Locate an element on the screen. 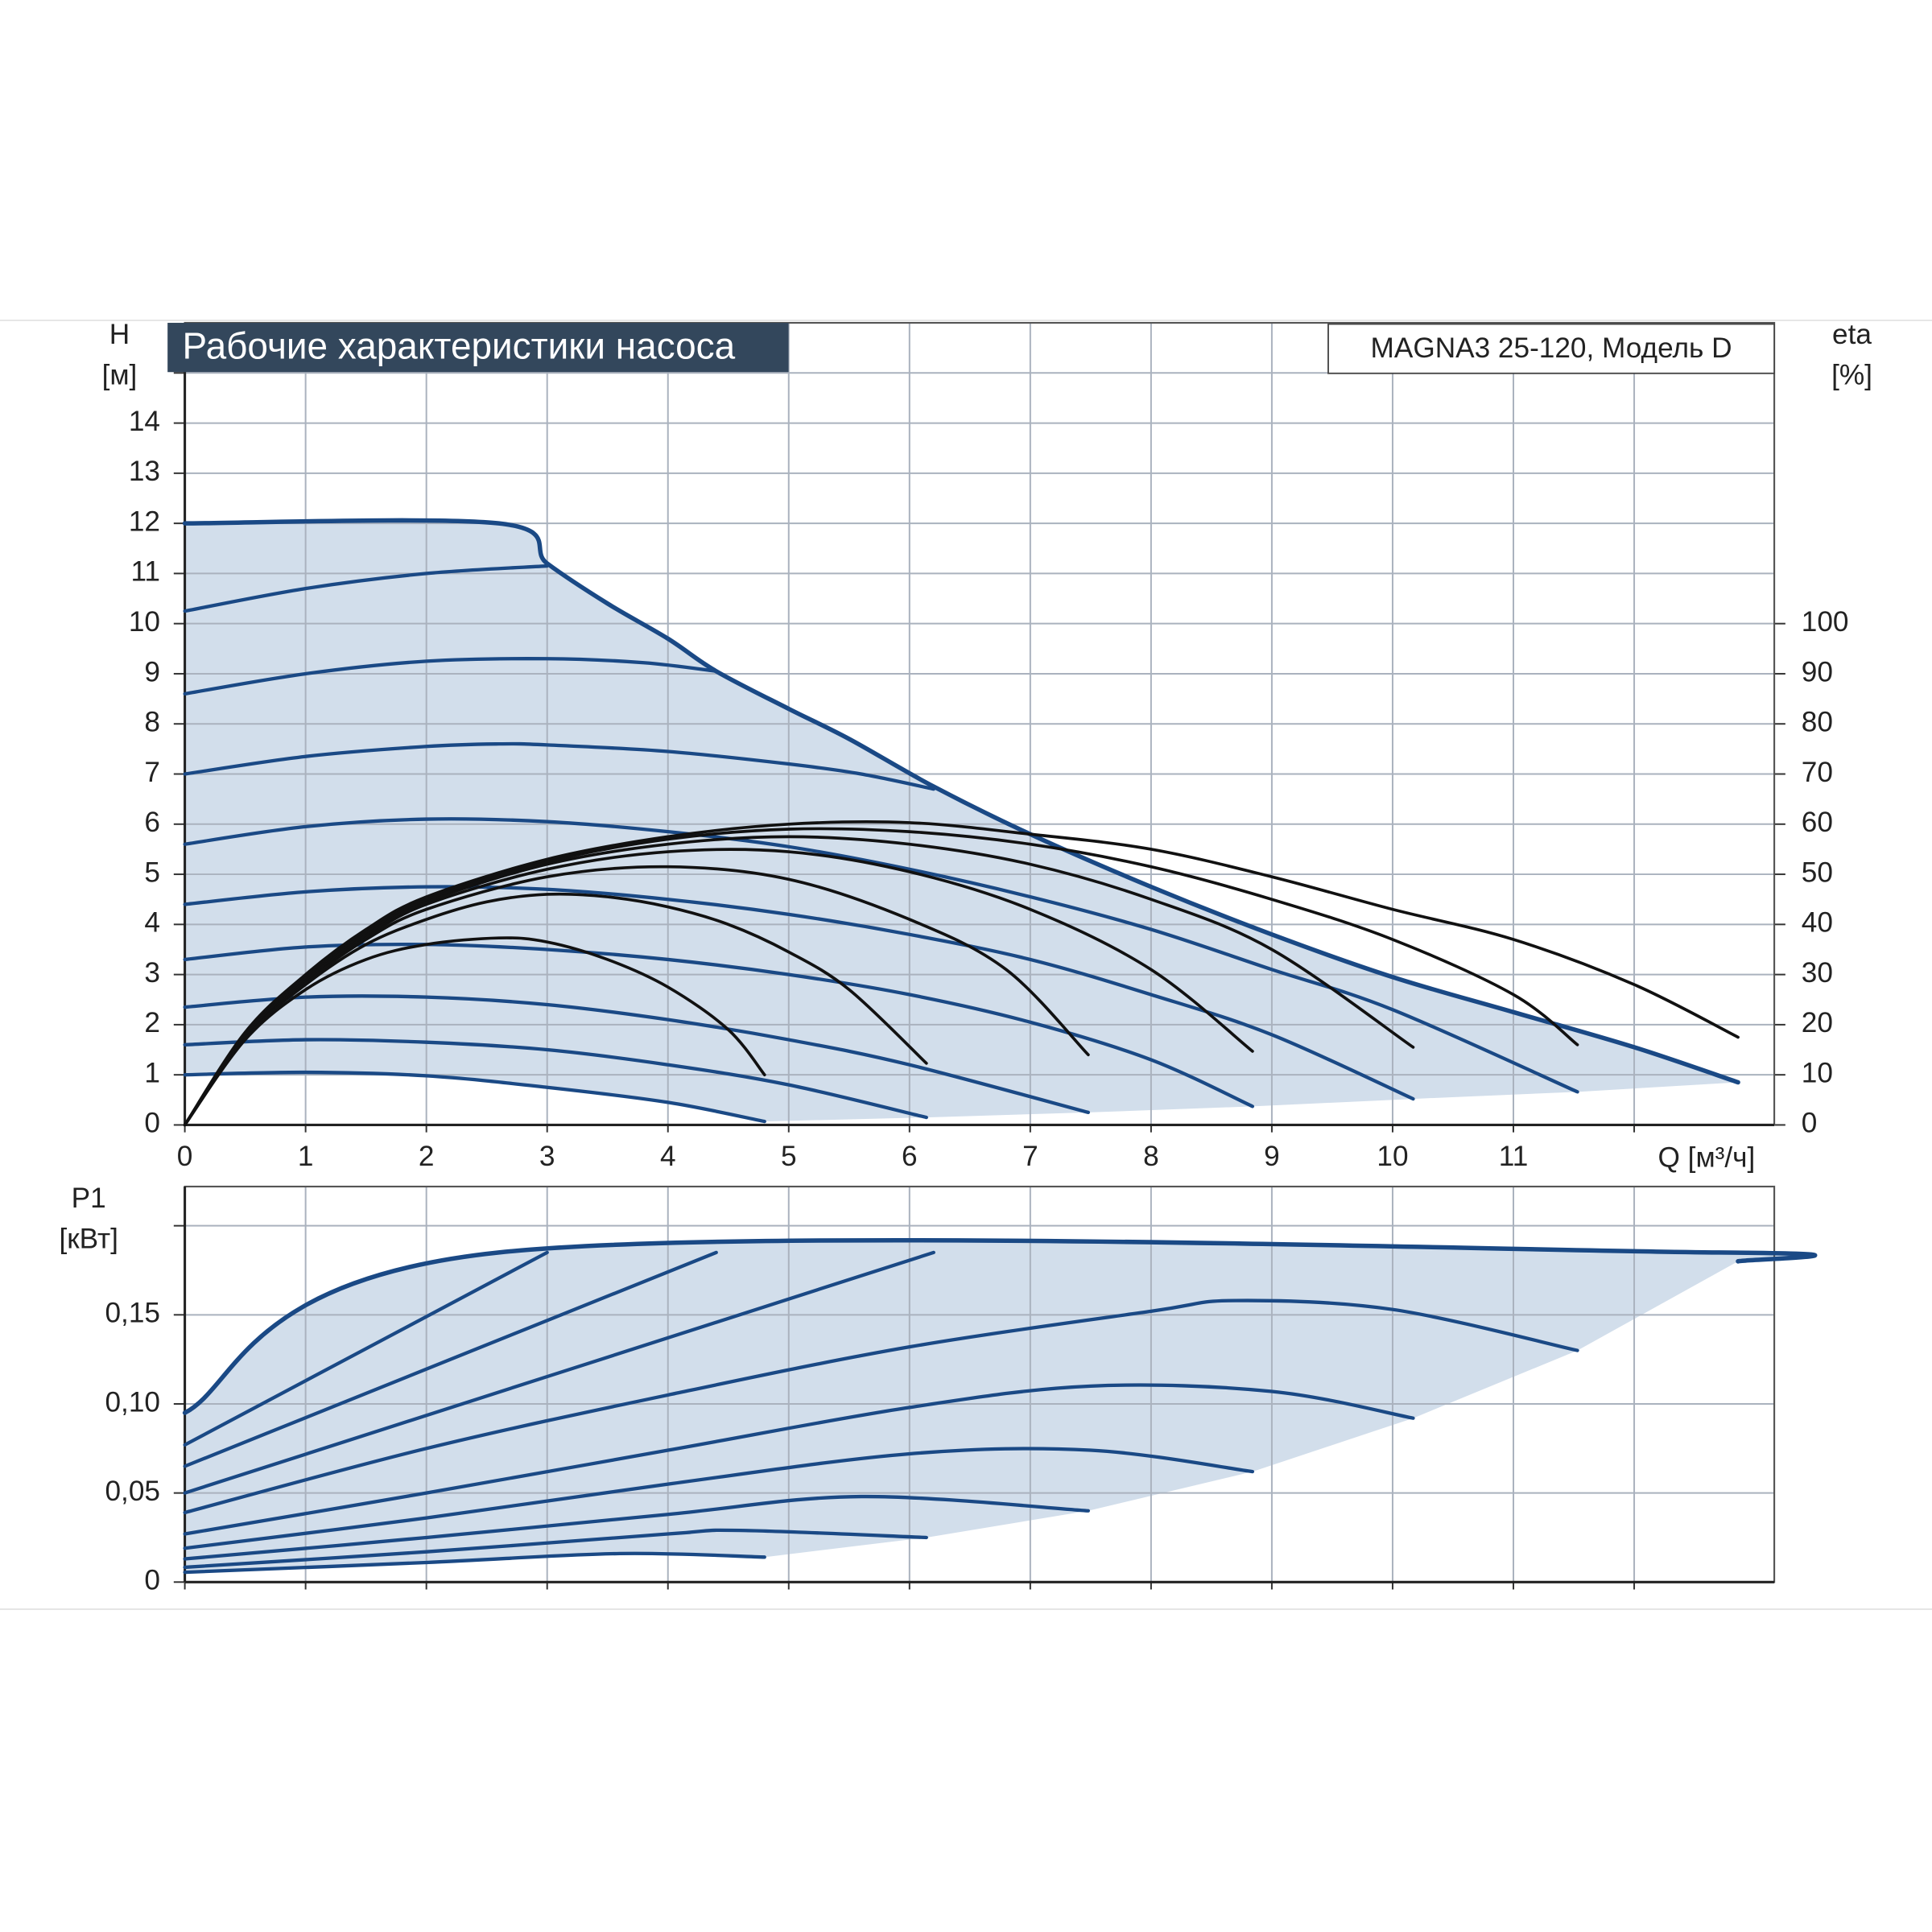  model-label: MAGNA3 25-120, Модель D is located at coordinates (1551, 348).